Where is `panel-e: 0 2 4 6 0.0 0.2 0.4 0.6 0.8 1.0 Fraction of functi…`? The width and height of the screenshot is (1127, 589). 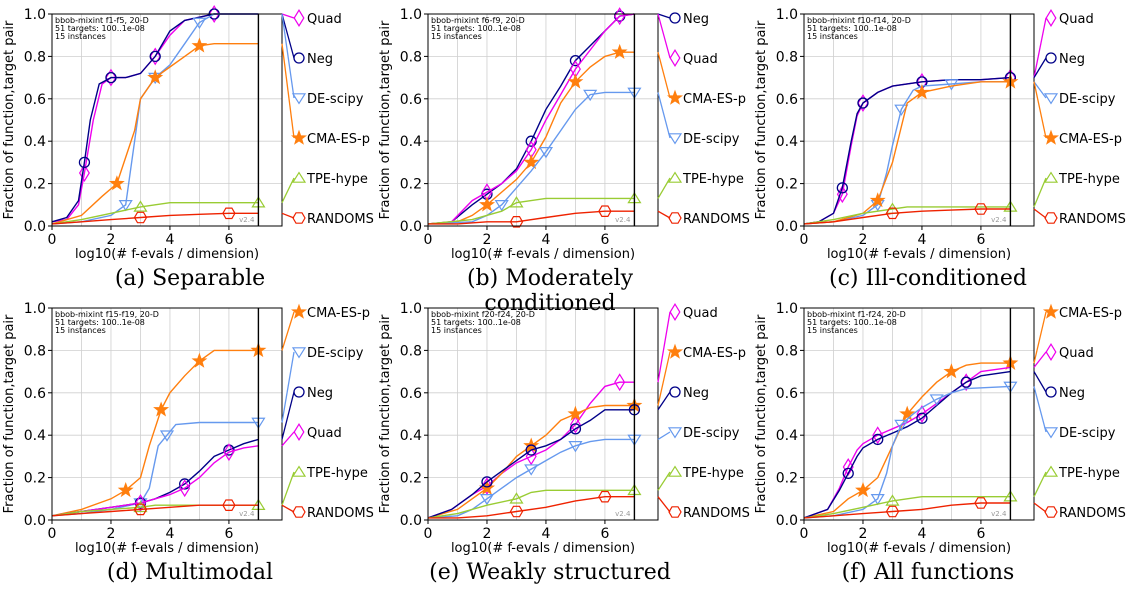
panel-e: 0 2 4 6 0.0 0.2 0.4 0.6 0.8 1.0 Fraction of functi… is located at coordinates (564, 428).